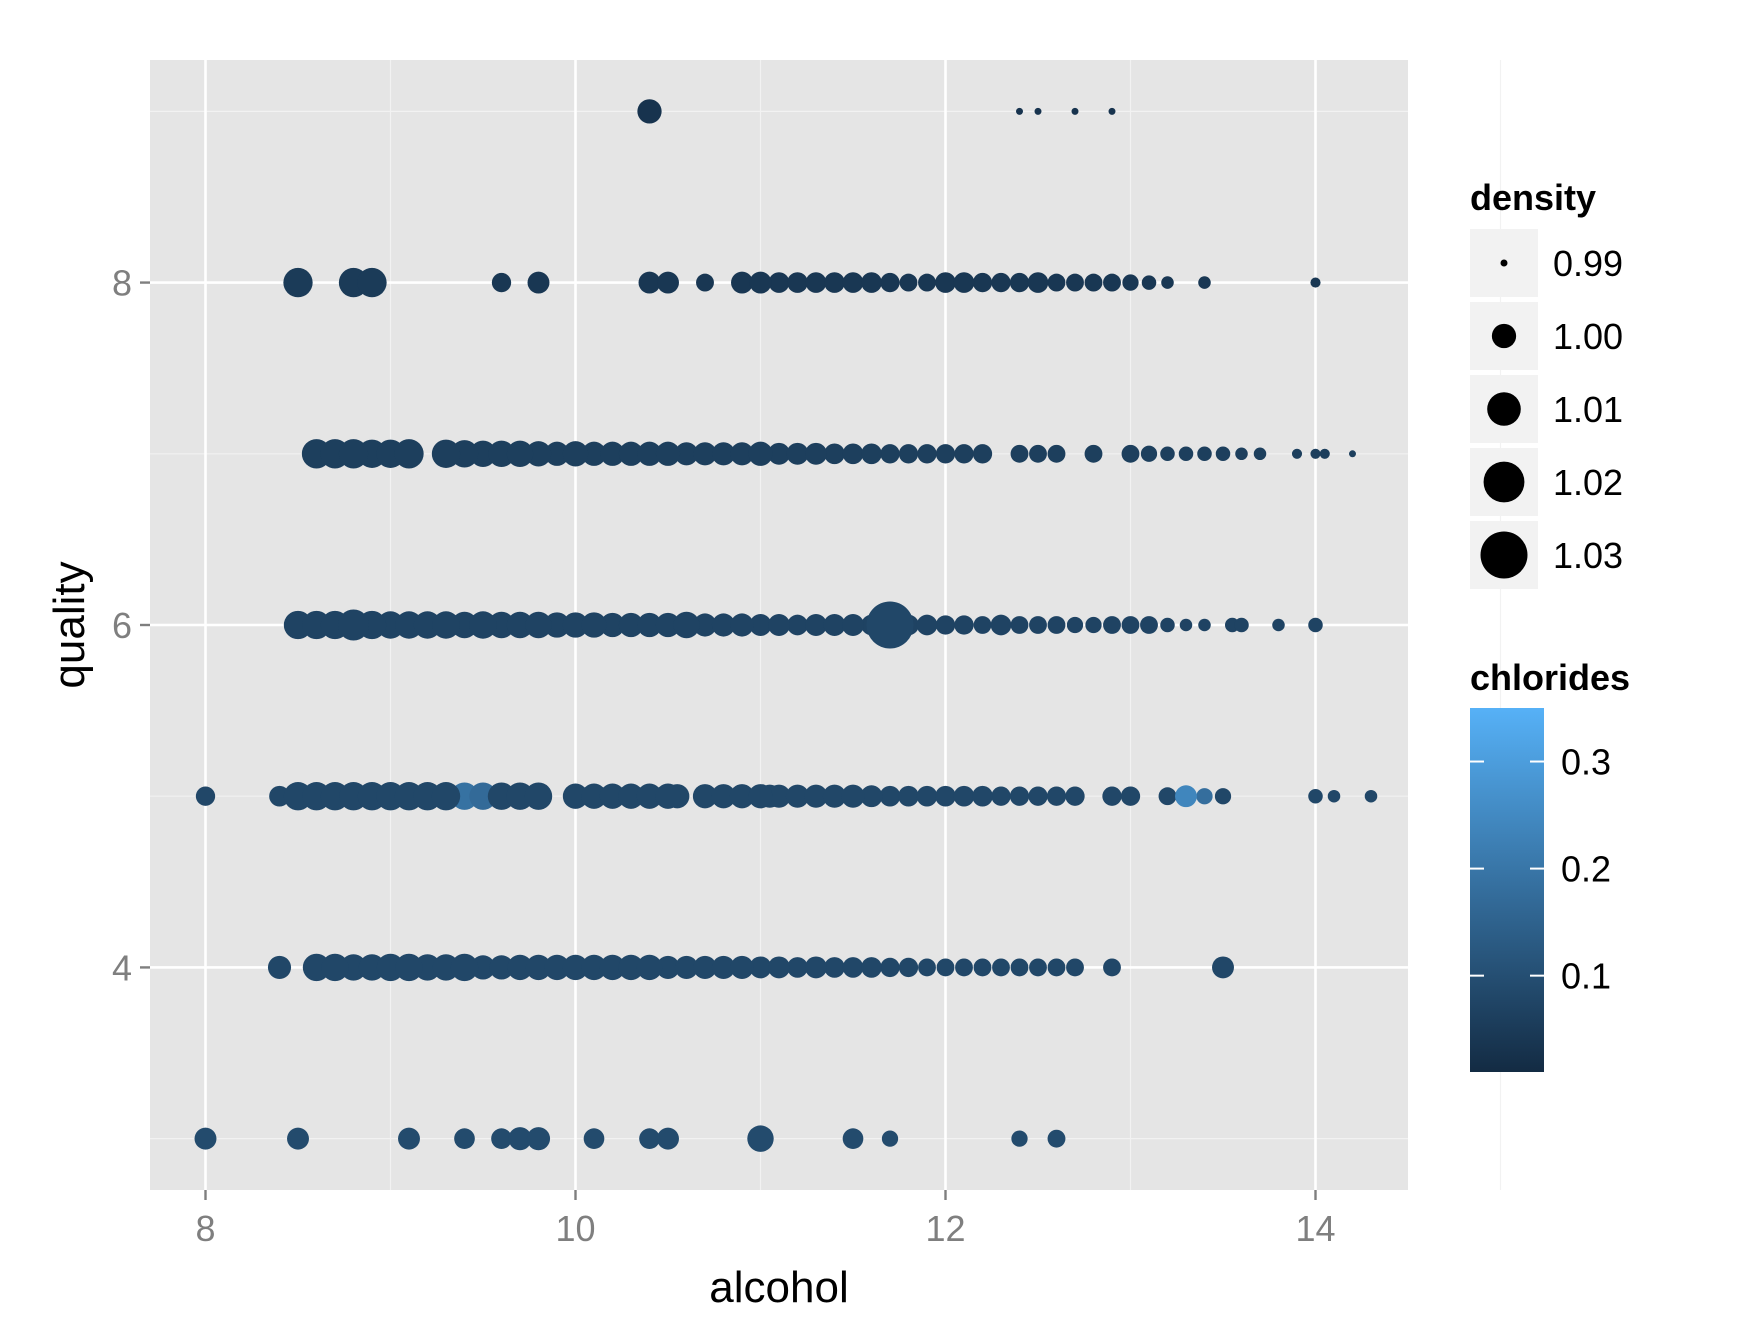 This screenshot has height=1333, width=1745. What do you see at coordinates (1550, 864) in the screenshot?
I see `color-legend: chlorides 0.1 0.2 0.3` at bounding box center [1550, 864].